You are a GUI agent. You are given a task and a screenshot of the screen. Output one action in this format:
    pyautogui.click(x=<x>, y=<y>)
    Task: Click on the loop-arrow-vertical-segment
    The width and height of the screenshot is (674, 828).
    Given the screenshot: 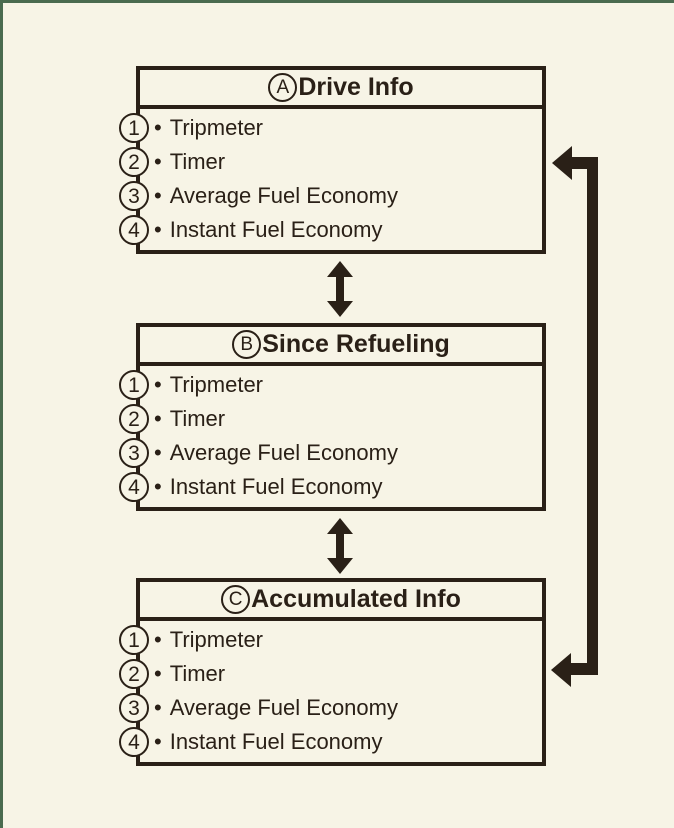 What is the action you would take?
    pyautogui.click(x=592, y=416)
    